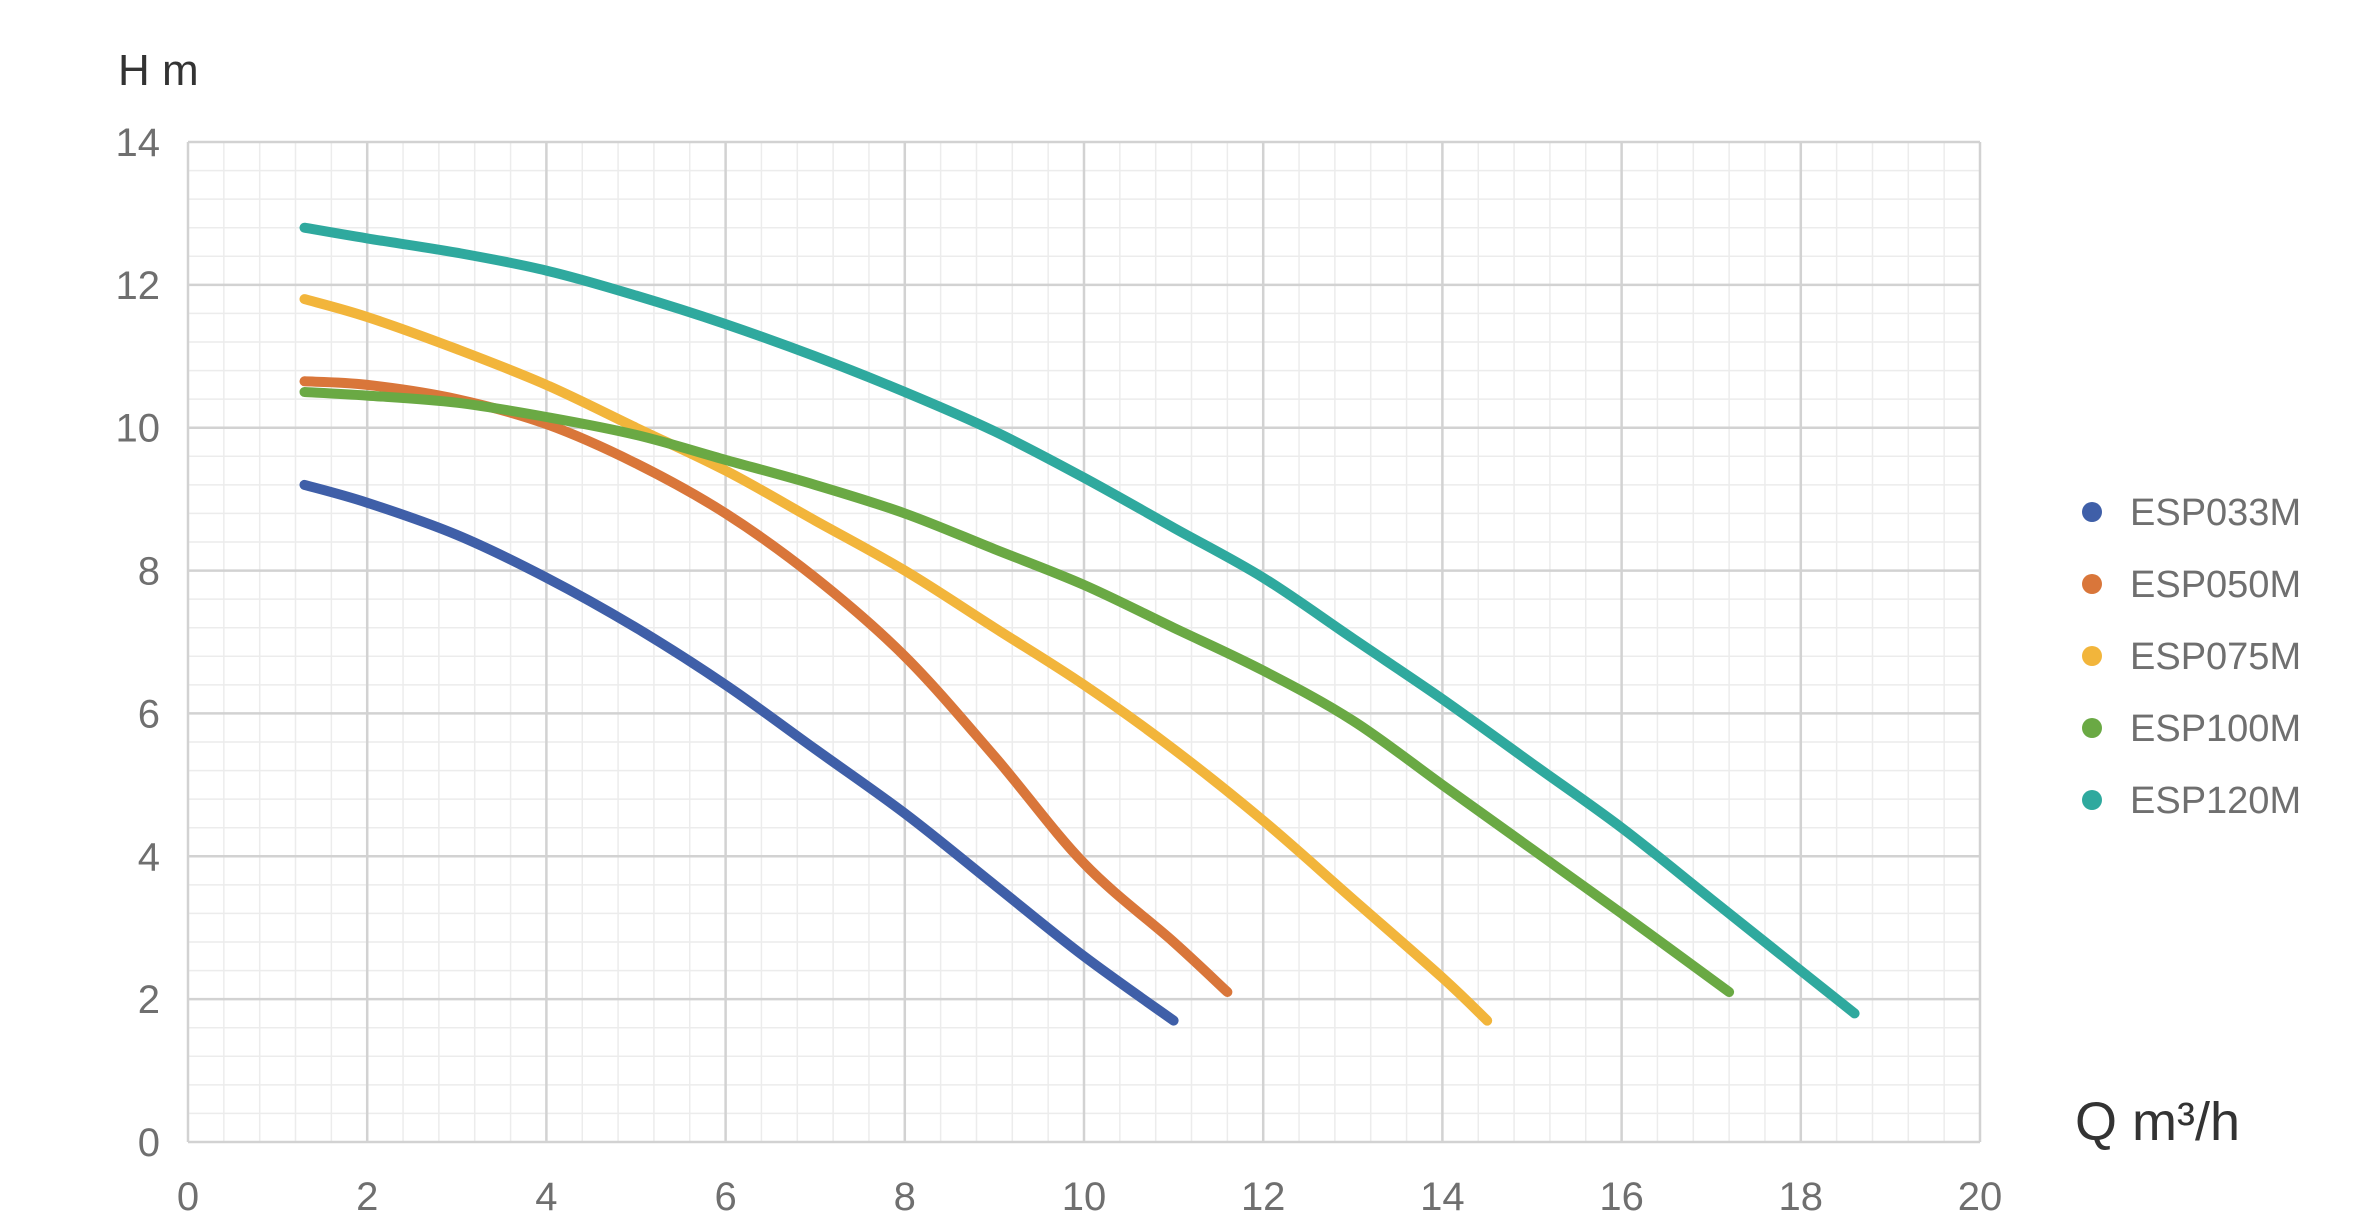  What do you see at coordinates (138, 429) in the screenshot?
I see `y-tick-label: 10` at bounding box center [138, 429].